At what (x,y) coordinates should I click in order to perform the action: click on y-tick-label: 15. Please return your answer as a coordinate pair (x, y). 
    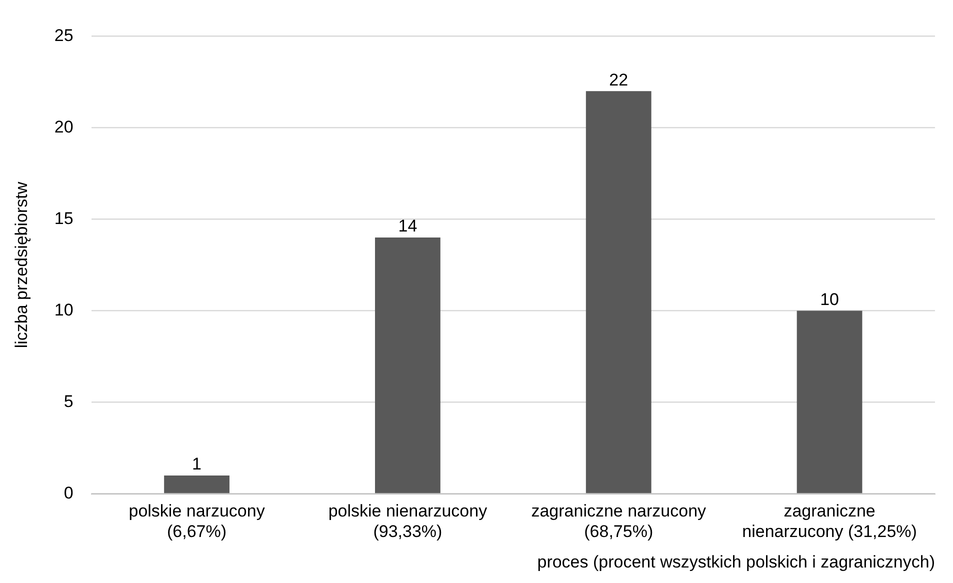
    Looking at the image, I should click on (64, 218).